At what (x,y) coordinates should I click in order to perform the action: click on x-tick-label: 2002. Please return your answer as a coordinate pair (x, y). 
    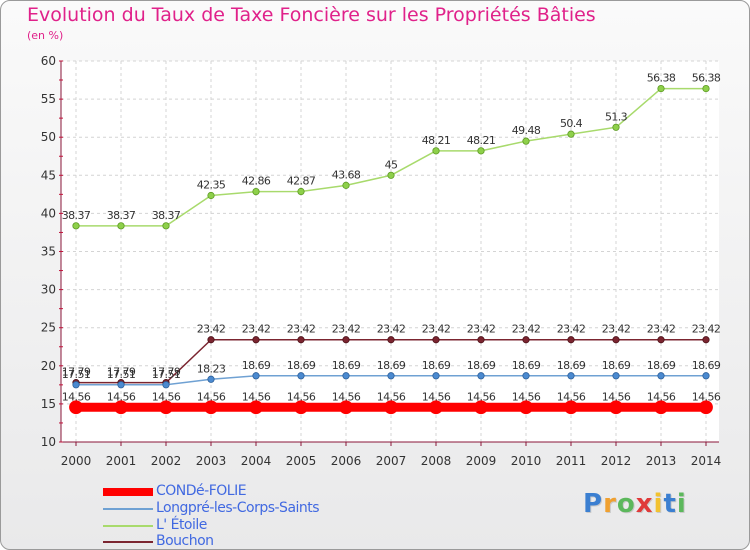
    Looking at the image, I should click on (166, 461).